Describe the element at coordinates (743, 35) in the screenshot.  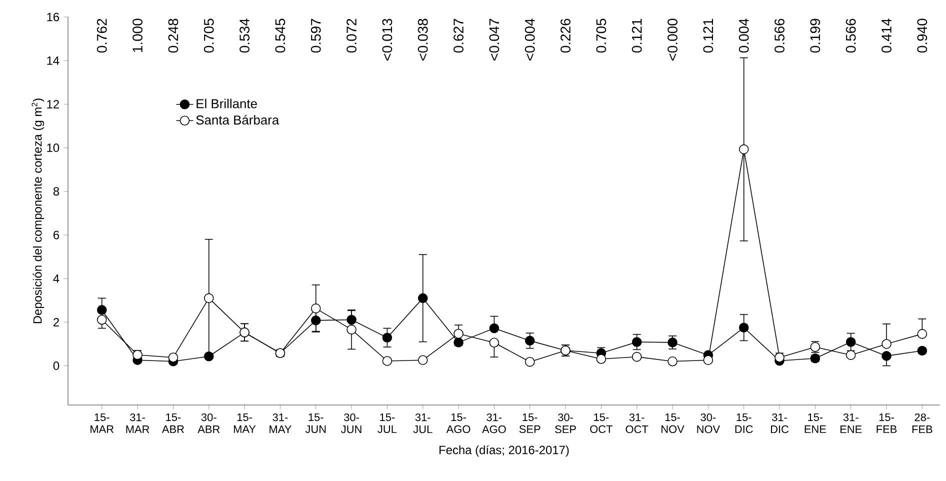
I see `annotation: 0.004` at that location.